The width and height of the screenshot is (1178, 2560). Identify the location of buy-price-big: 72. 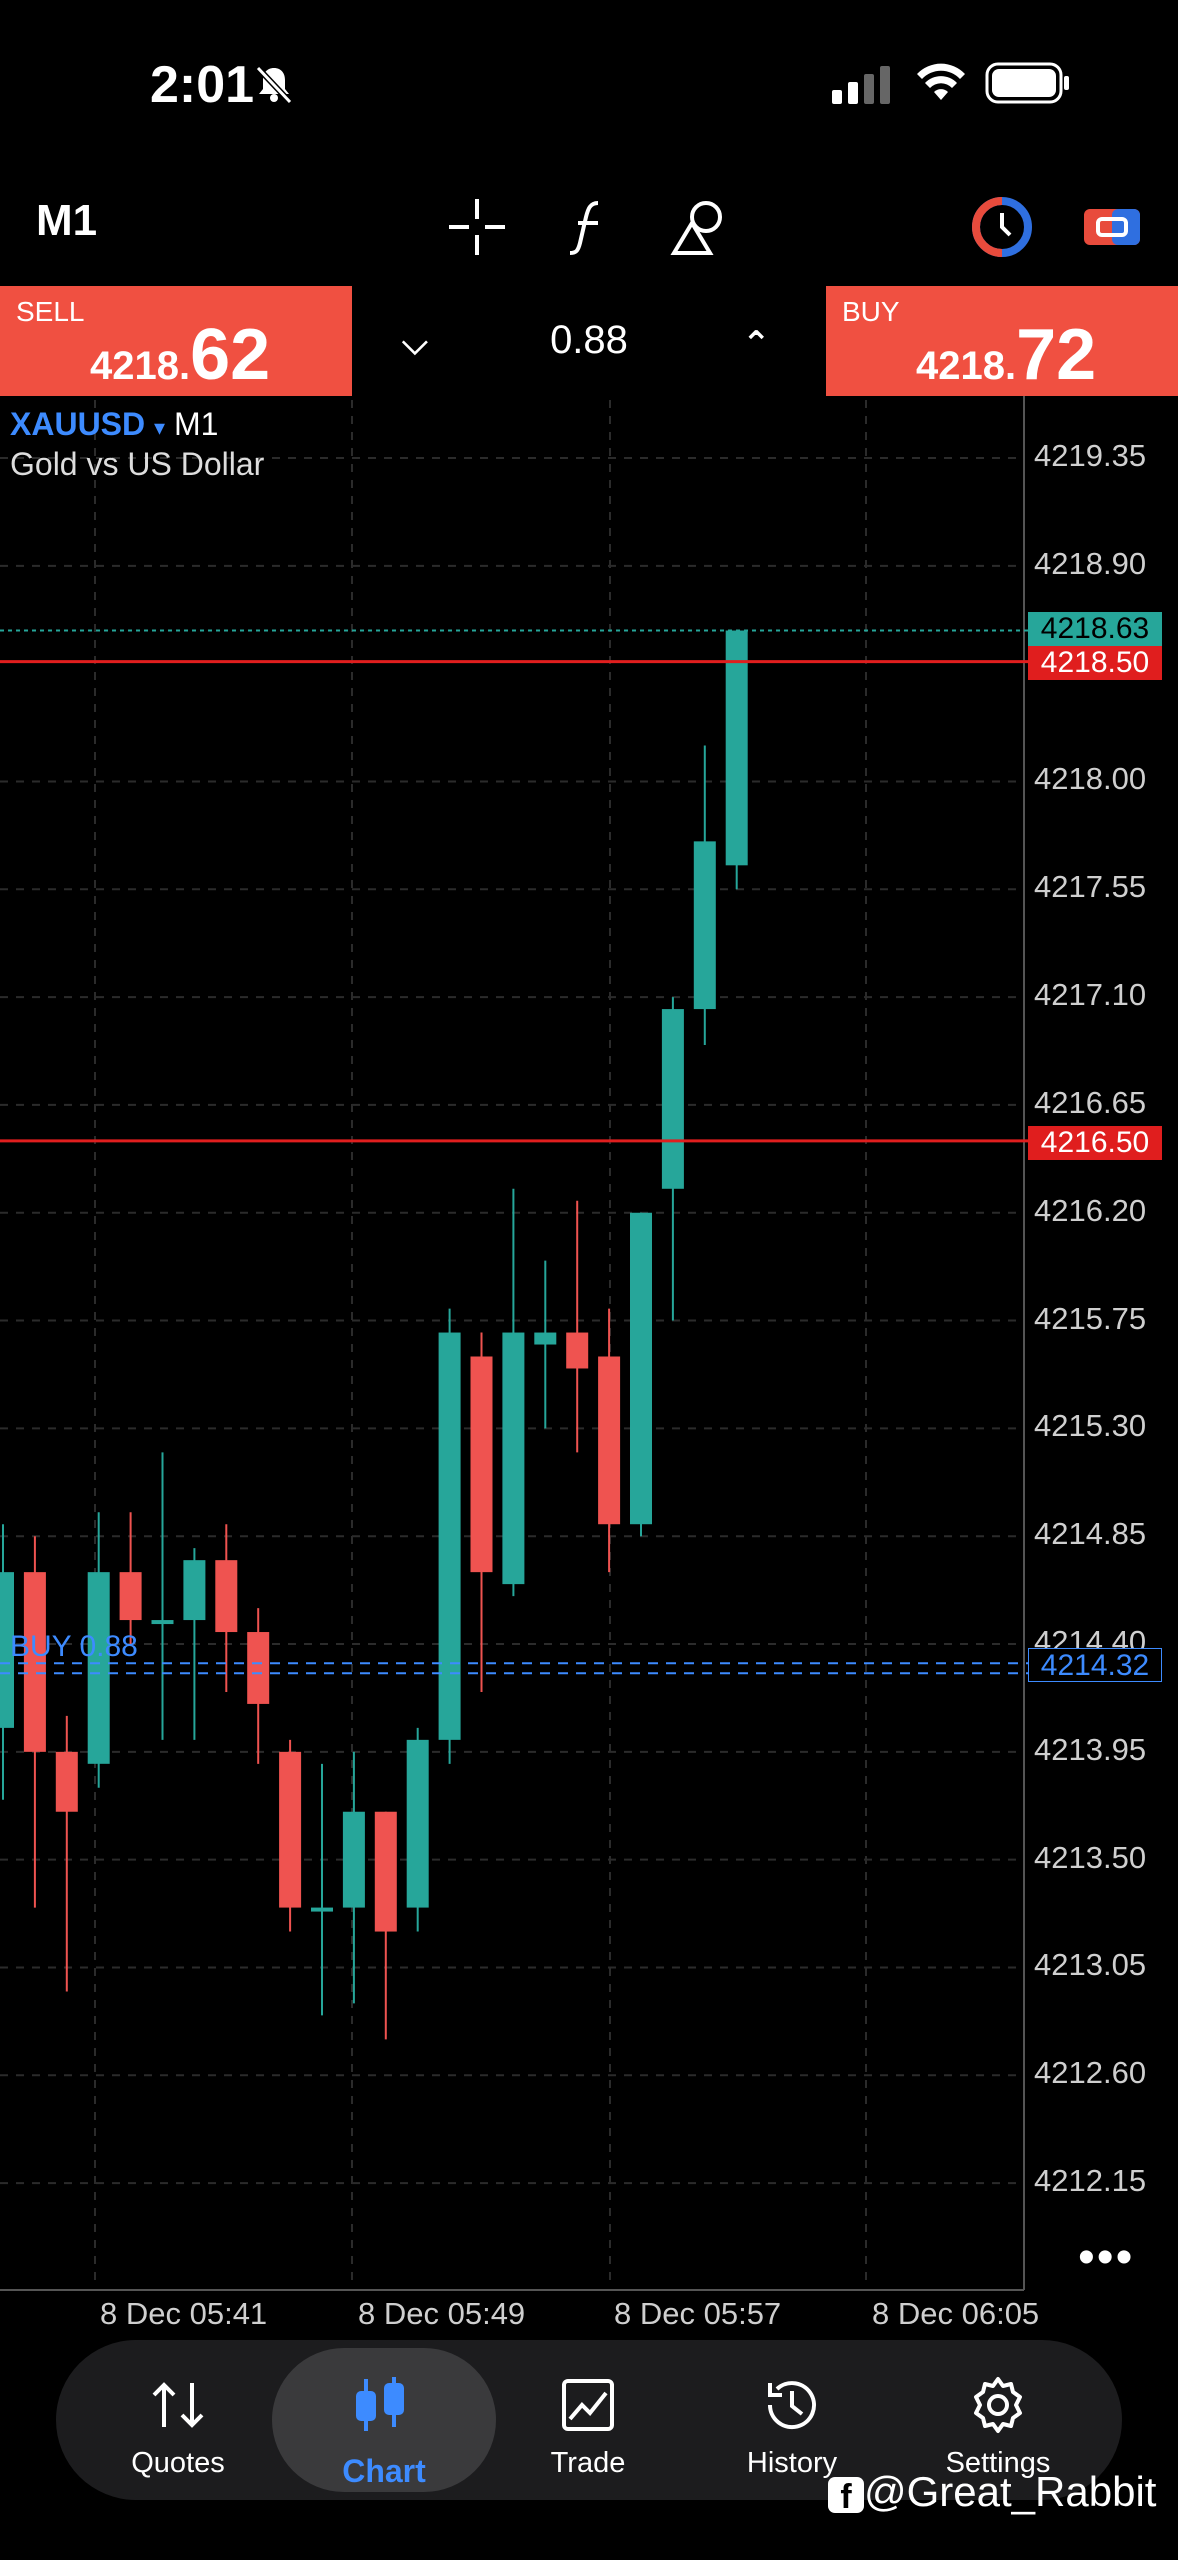
(1056, 355).